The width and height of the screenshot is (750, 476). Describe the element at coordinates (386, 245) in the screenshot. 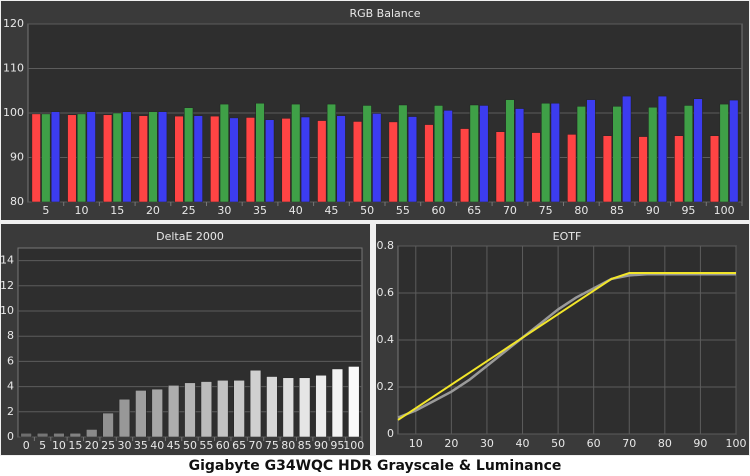

I see `y-tick-label: 0.8` at that location.